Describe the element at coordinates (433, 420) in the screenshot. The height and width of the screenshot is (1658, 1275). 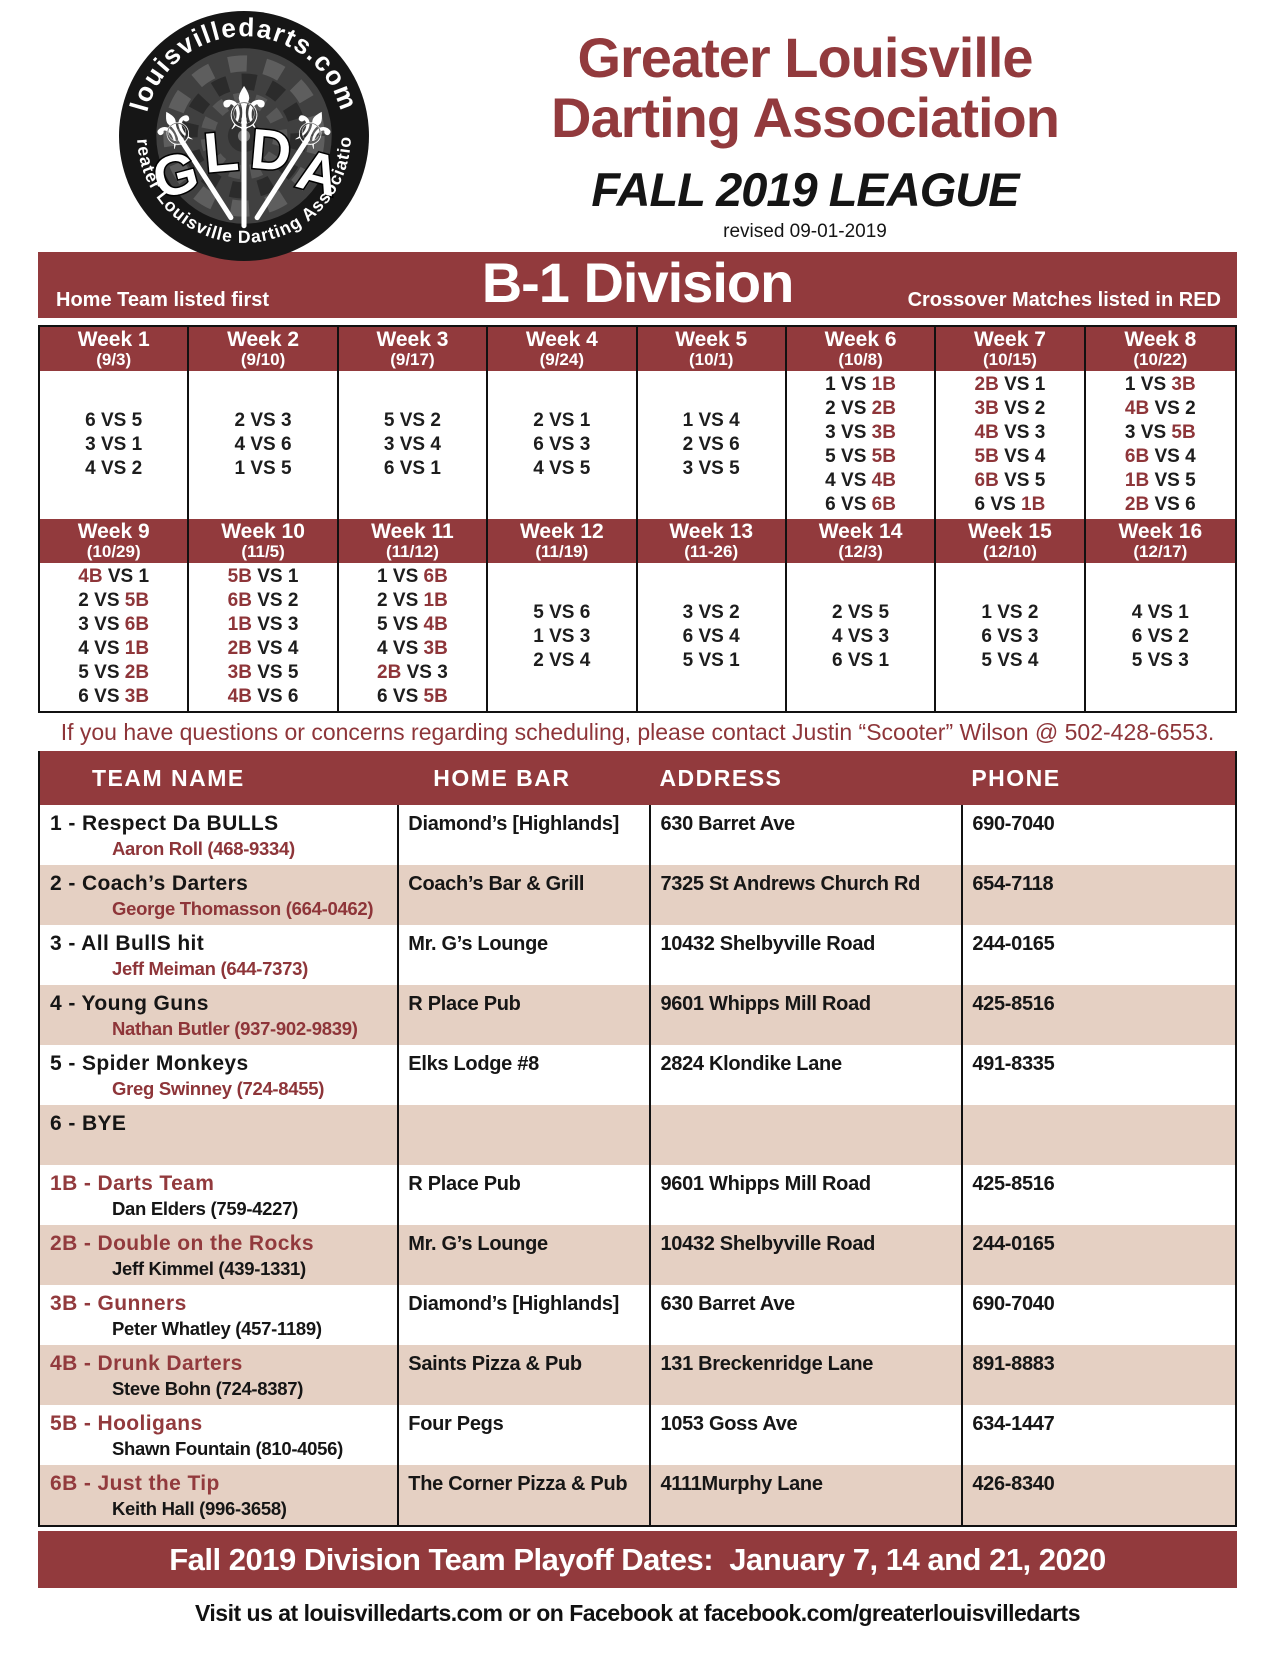
I see `match-token: 2` at that location.